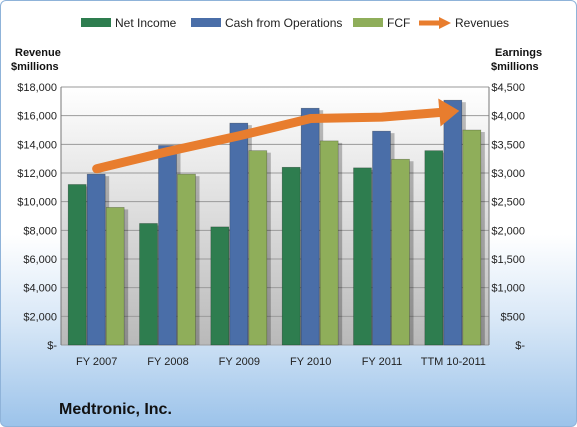  Describe the element at coordinates (382, 362) in the screenshot. I see `category-label: FY 2011` at that location.